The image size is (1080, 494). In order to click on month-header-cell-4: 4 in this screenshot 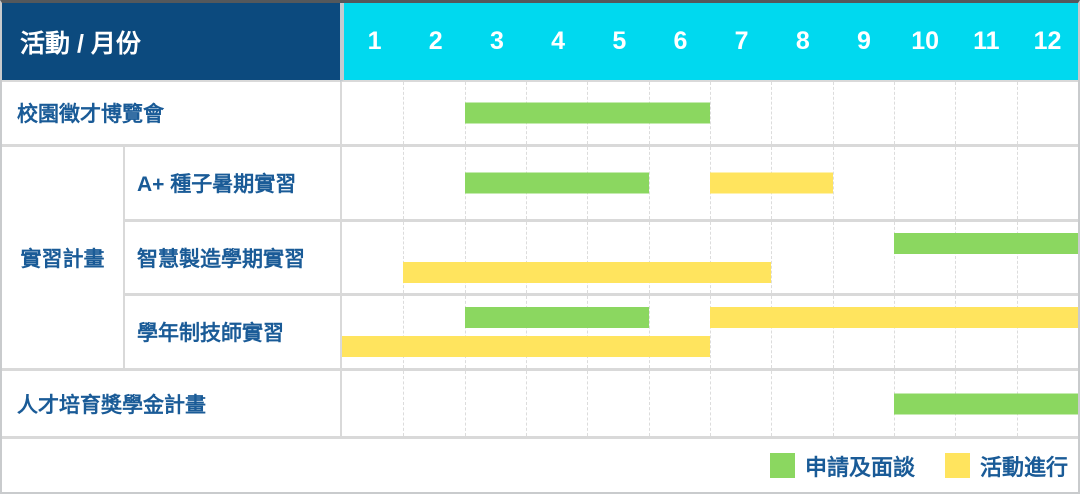, I will do `click(558, 41)`.